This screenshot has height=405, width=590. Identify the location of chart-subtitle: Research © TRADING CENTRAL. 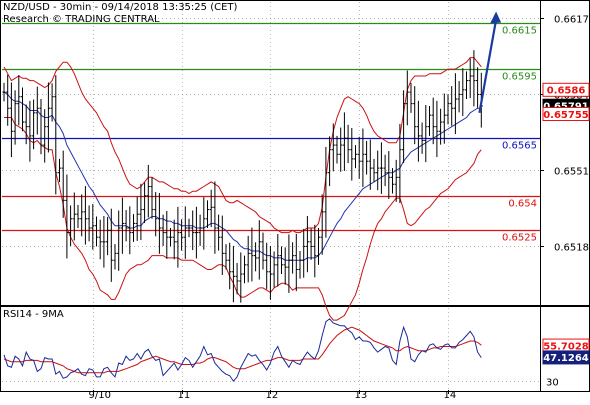
(81, 19).